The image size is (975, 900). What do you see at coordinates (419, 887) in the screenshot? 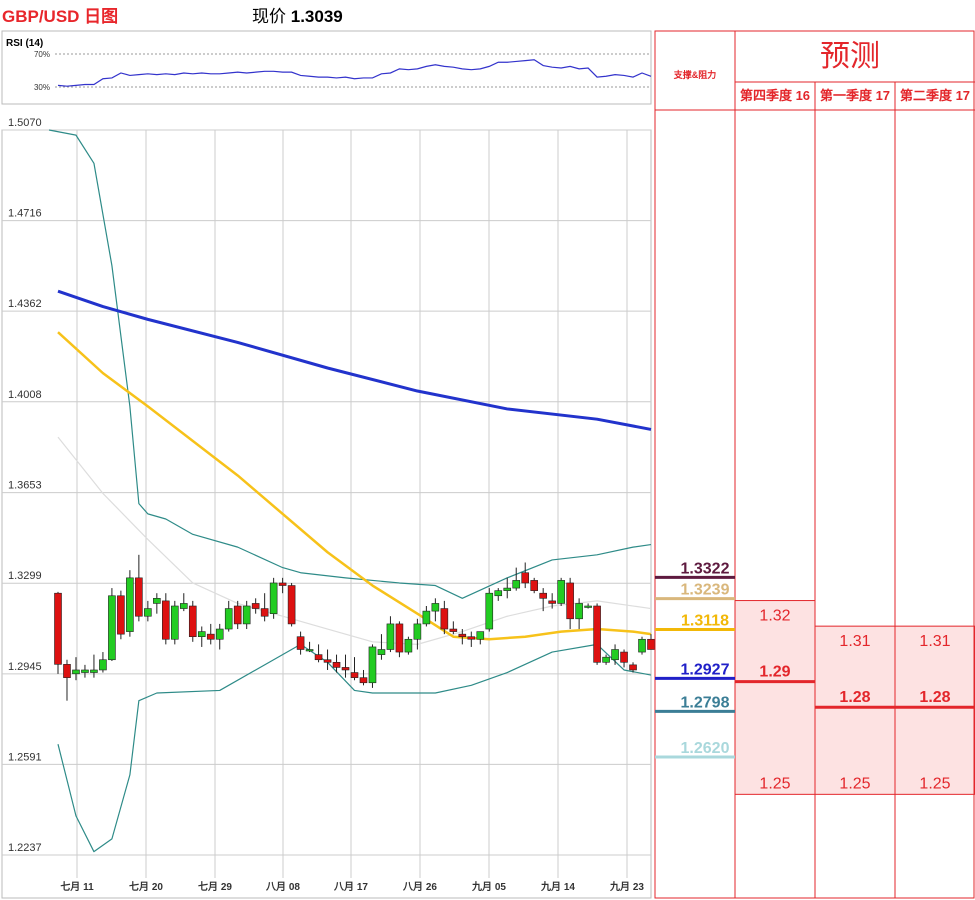
I see `x-tick-label: 八月 26` at bounding box center [419, 887].